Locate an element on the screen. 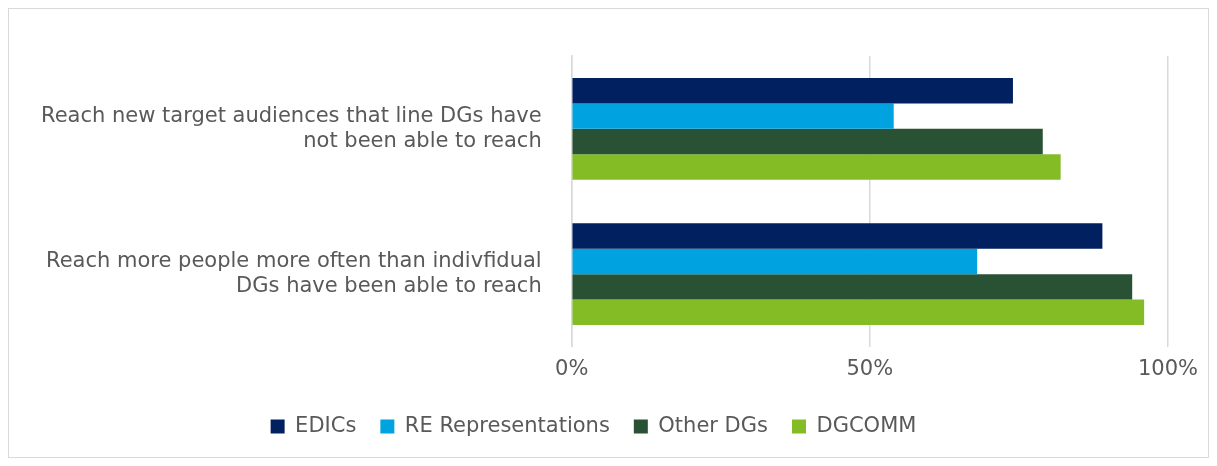  y-tick-label: Reach more people more often than indivfidual DGs have been able to reach is located at coordinates (294, 273).